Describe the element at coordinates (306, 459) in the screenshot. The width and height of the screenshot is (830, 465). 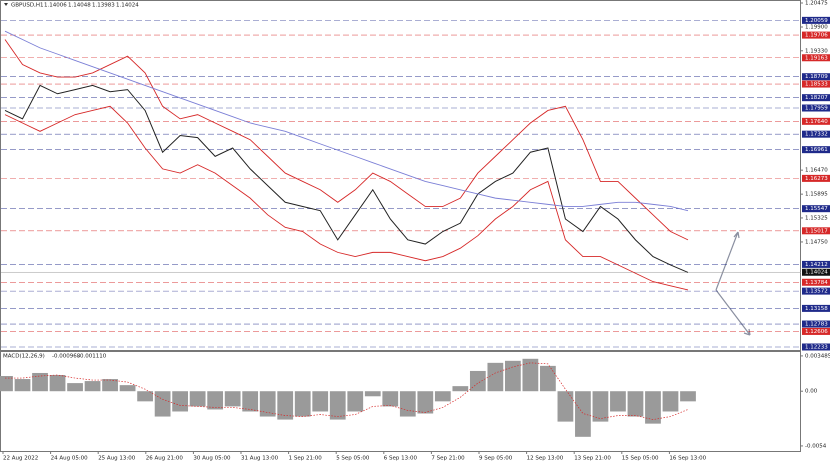
I see `x-tick-label: 1 Sep 21:00` at that location.